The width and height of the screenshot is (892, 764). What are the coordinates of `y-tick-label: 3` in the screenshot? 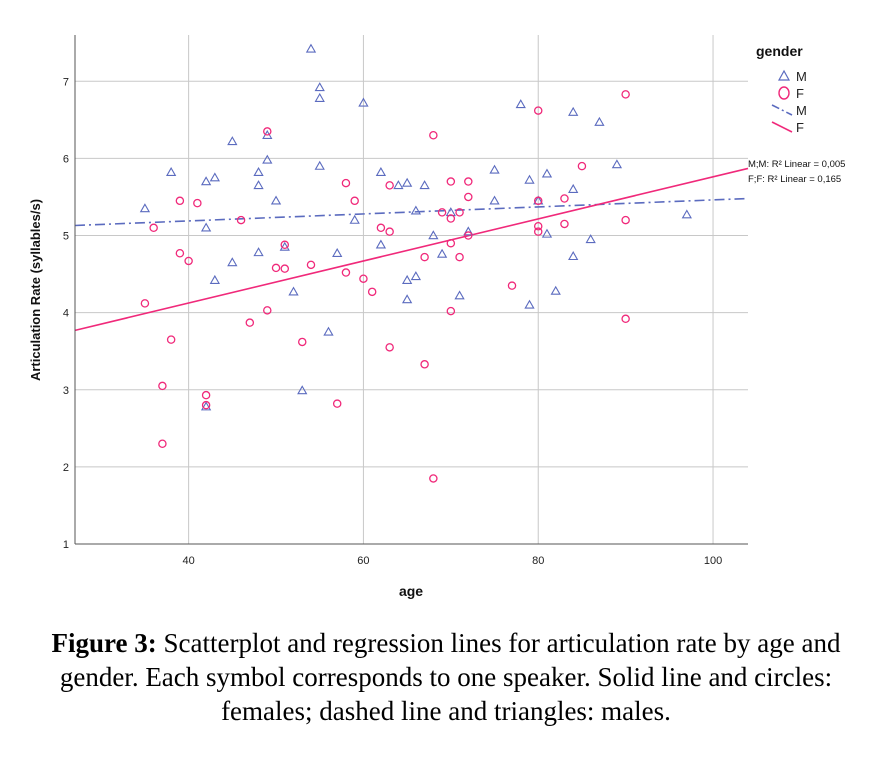 It's located at (66, 391).